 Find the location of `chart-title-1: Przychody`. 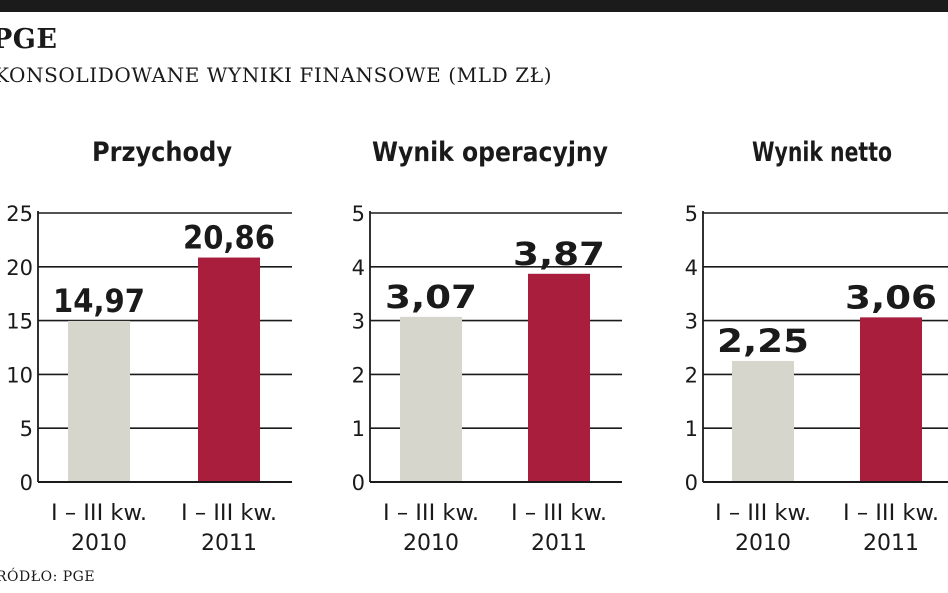

chart-title-1: Przychody is located at coordinates (162, 152).